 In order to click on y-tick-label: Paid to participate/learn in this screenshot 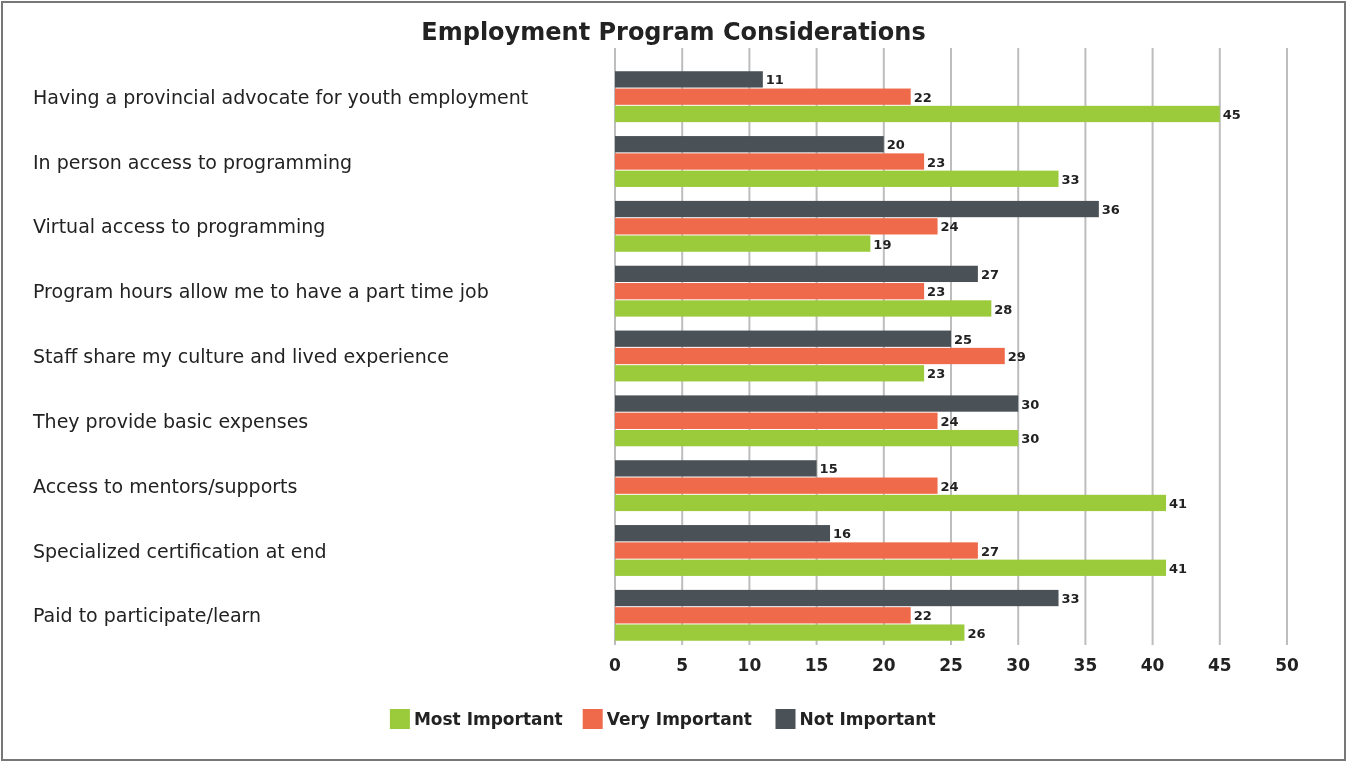, I will do `click(147, 615)`.